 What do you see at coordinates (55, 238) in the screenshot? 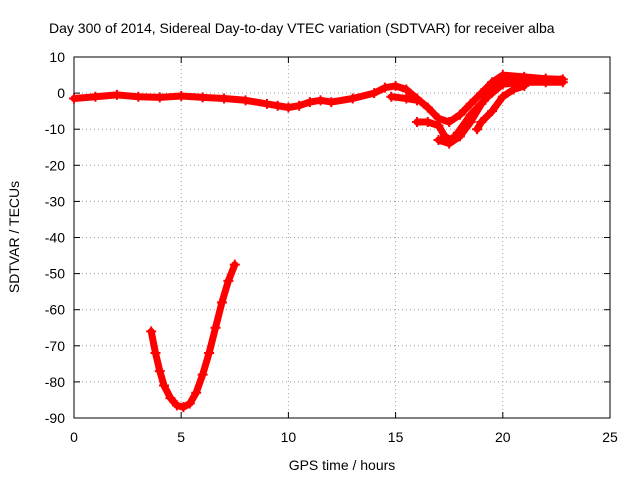
I see `y-tick-label: -40` at bounding box center [55, 238].